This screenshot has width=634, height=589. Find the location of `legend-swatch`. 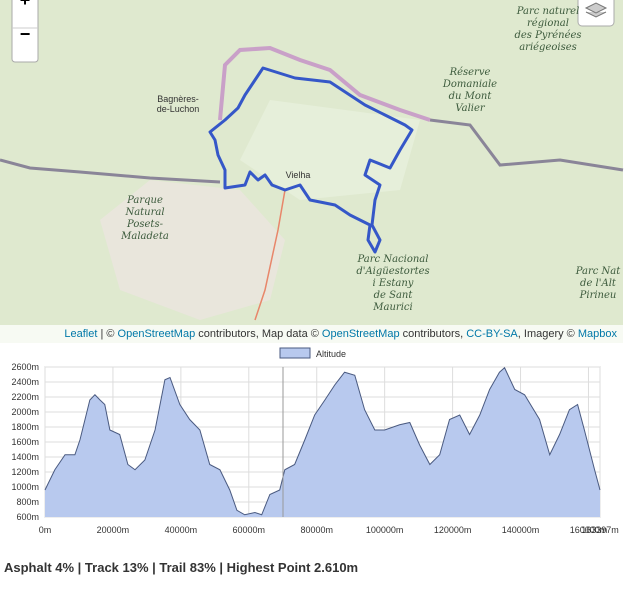

legend-swatch is located at coordinates (295, 353).